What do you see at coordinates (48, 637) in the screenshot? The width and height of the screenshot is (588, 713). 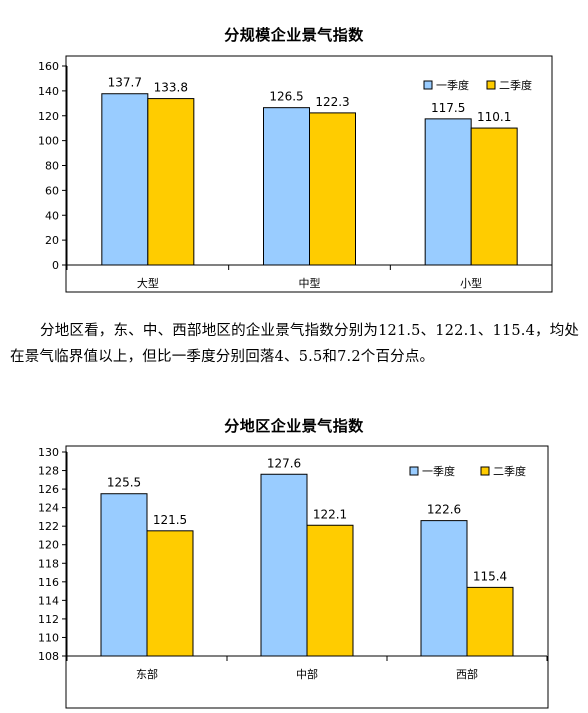 I see `y-tick-label: 110` at bounding box center [48, 637].